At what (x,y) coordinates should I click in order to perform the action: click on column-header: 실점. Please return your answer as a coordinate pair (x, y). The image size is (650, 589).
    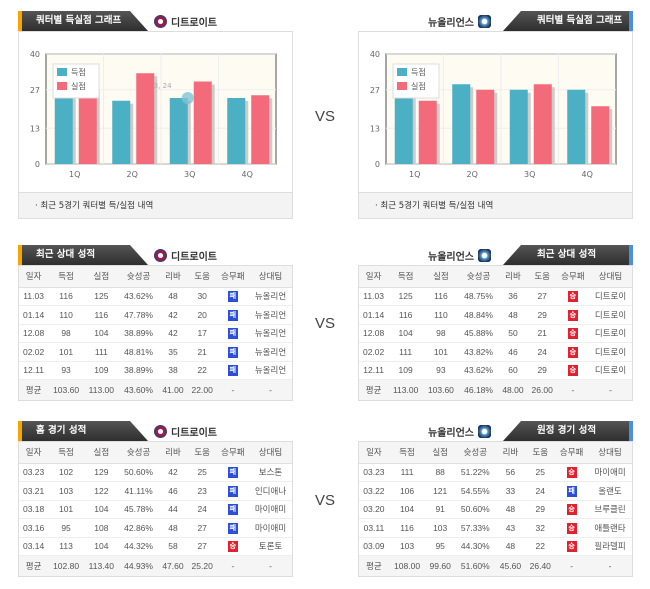
    Looking at the image, I should click on (101, 277).